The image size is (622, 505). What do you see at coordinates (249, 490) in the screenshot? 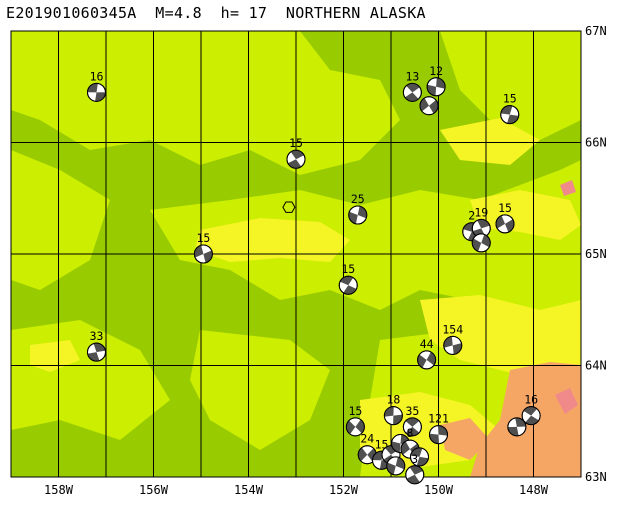
I see `longitude-label: 154W` at bounding box center [249, 490].